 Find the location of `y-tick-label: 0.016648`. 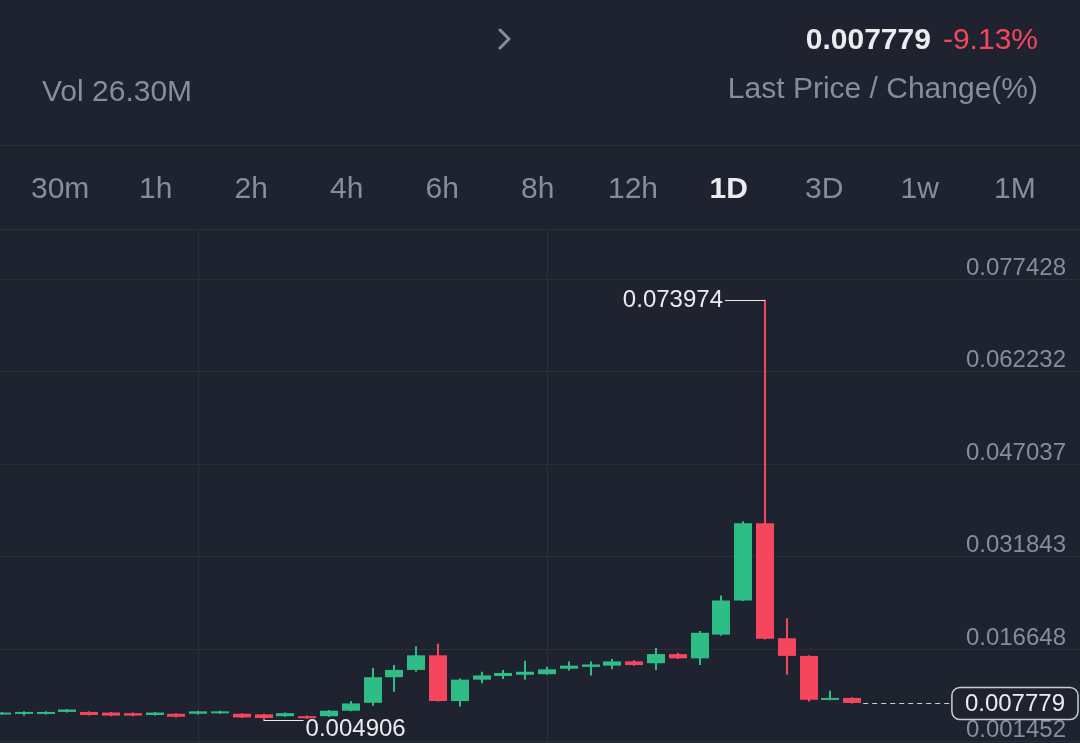

y-tick-label: 0.016648 is located at coordinates (1015, 636).